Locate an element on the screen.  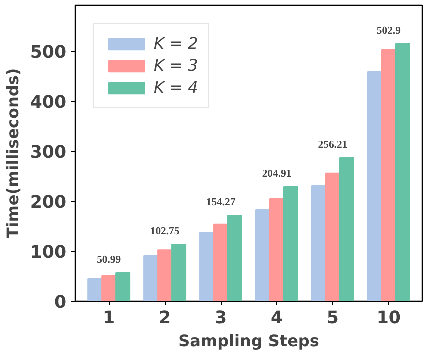
data-label: 154.27 is located at coordinates (221, 203).